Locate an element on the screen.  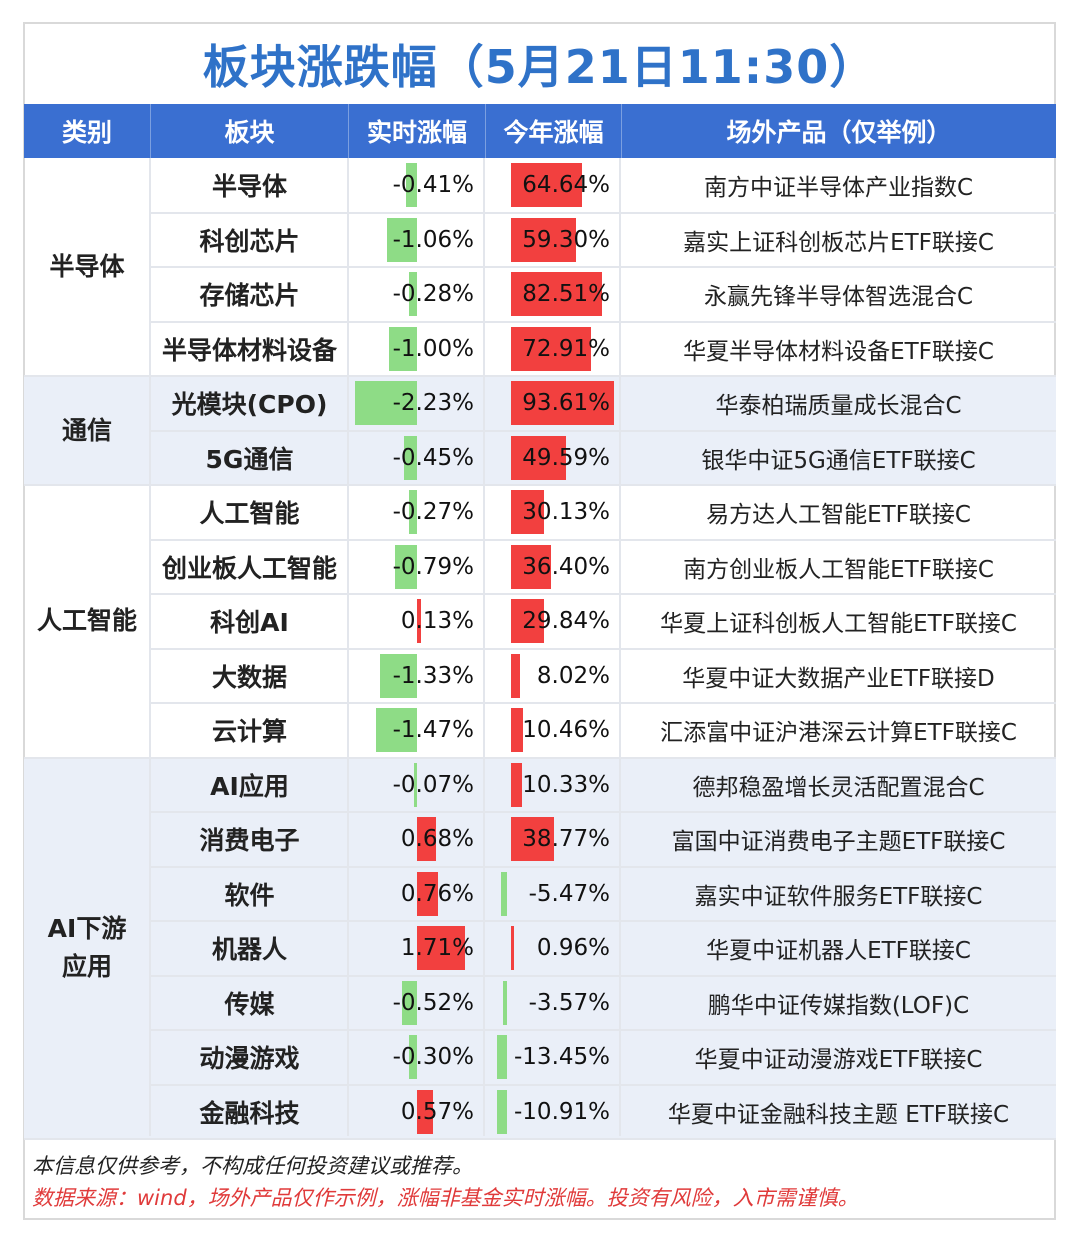
realtime-value: -1.47% is located at coordinates (433, 730).